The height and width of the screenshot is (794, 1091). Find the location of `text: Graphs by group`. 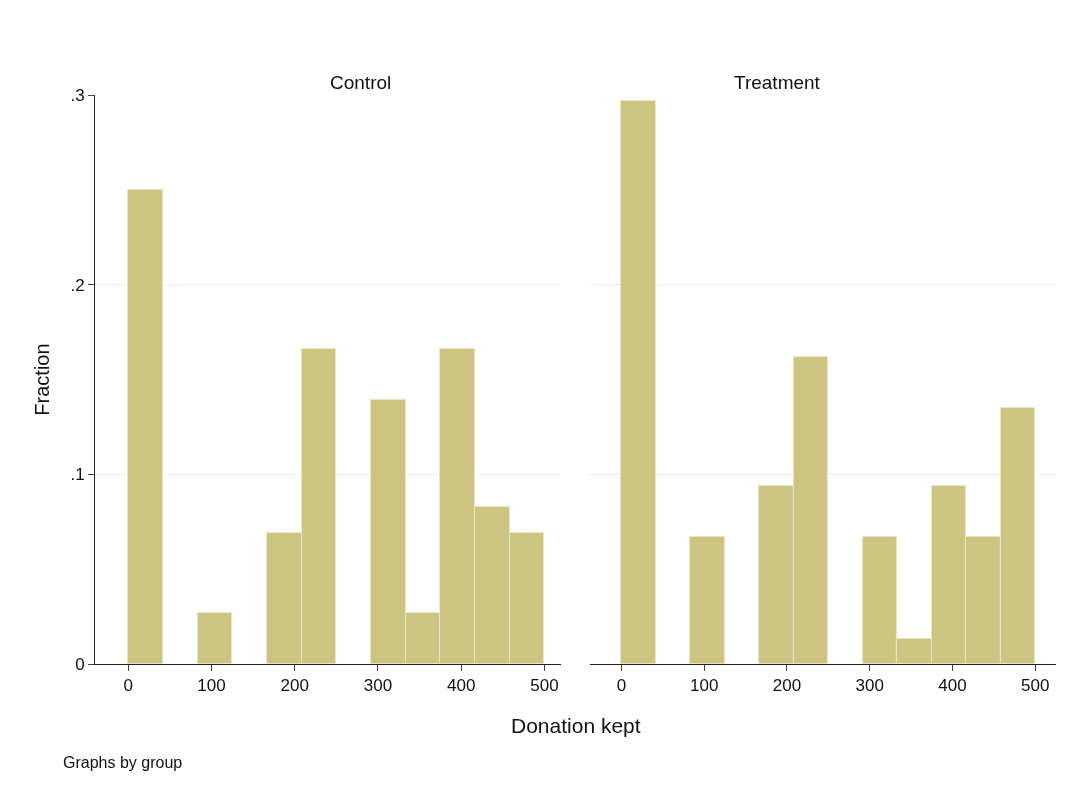

text: Graphs by group is located at coordinates (123, 762).